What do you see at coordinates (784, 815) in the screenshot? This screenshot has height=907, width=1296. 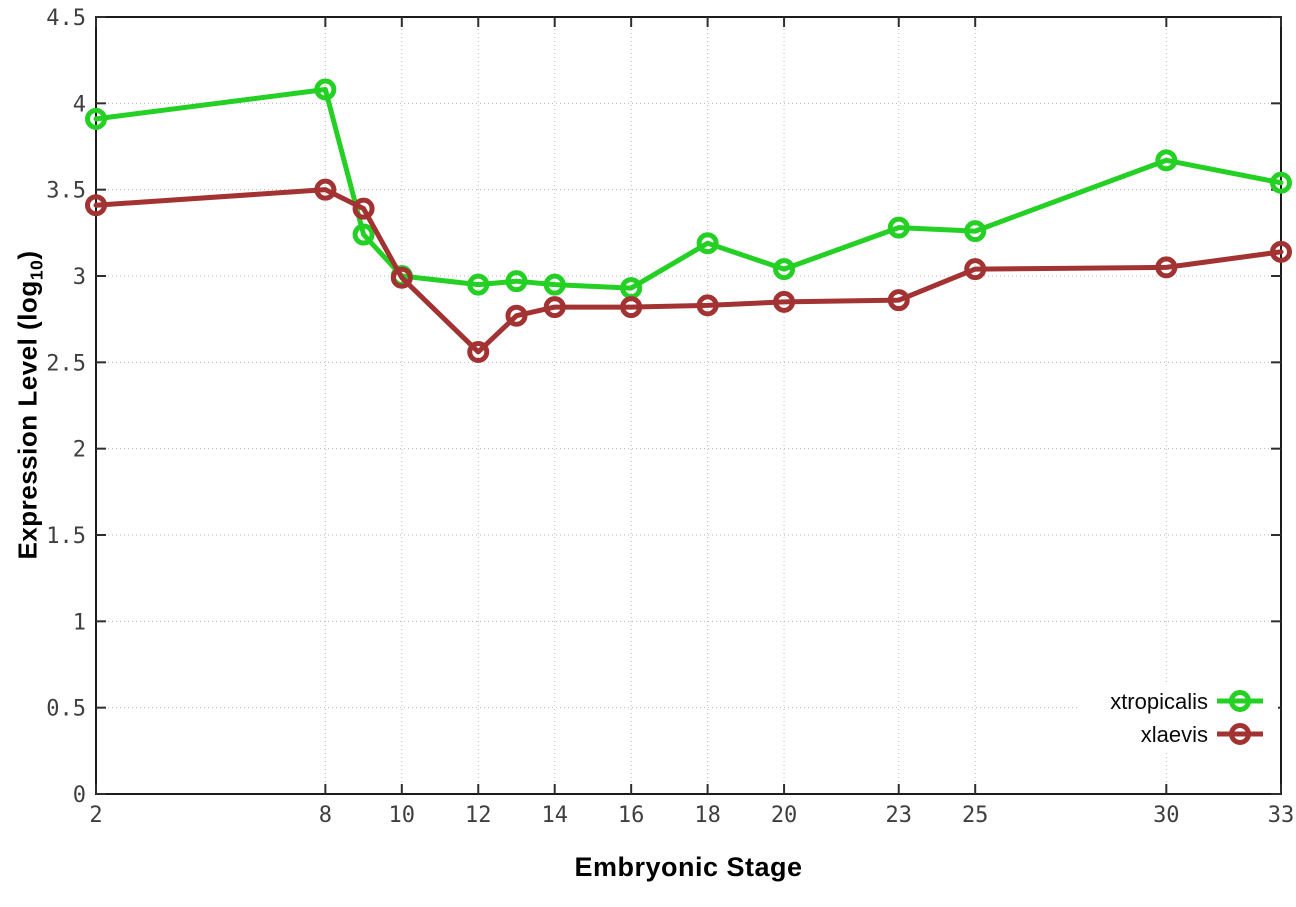 I see `x-tick-label: 20` at bounding box center [784, 815].